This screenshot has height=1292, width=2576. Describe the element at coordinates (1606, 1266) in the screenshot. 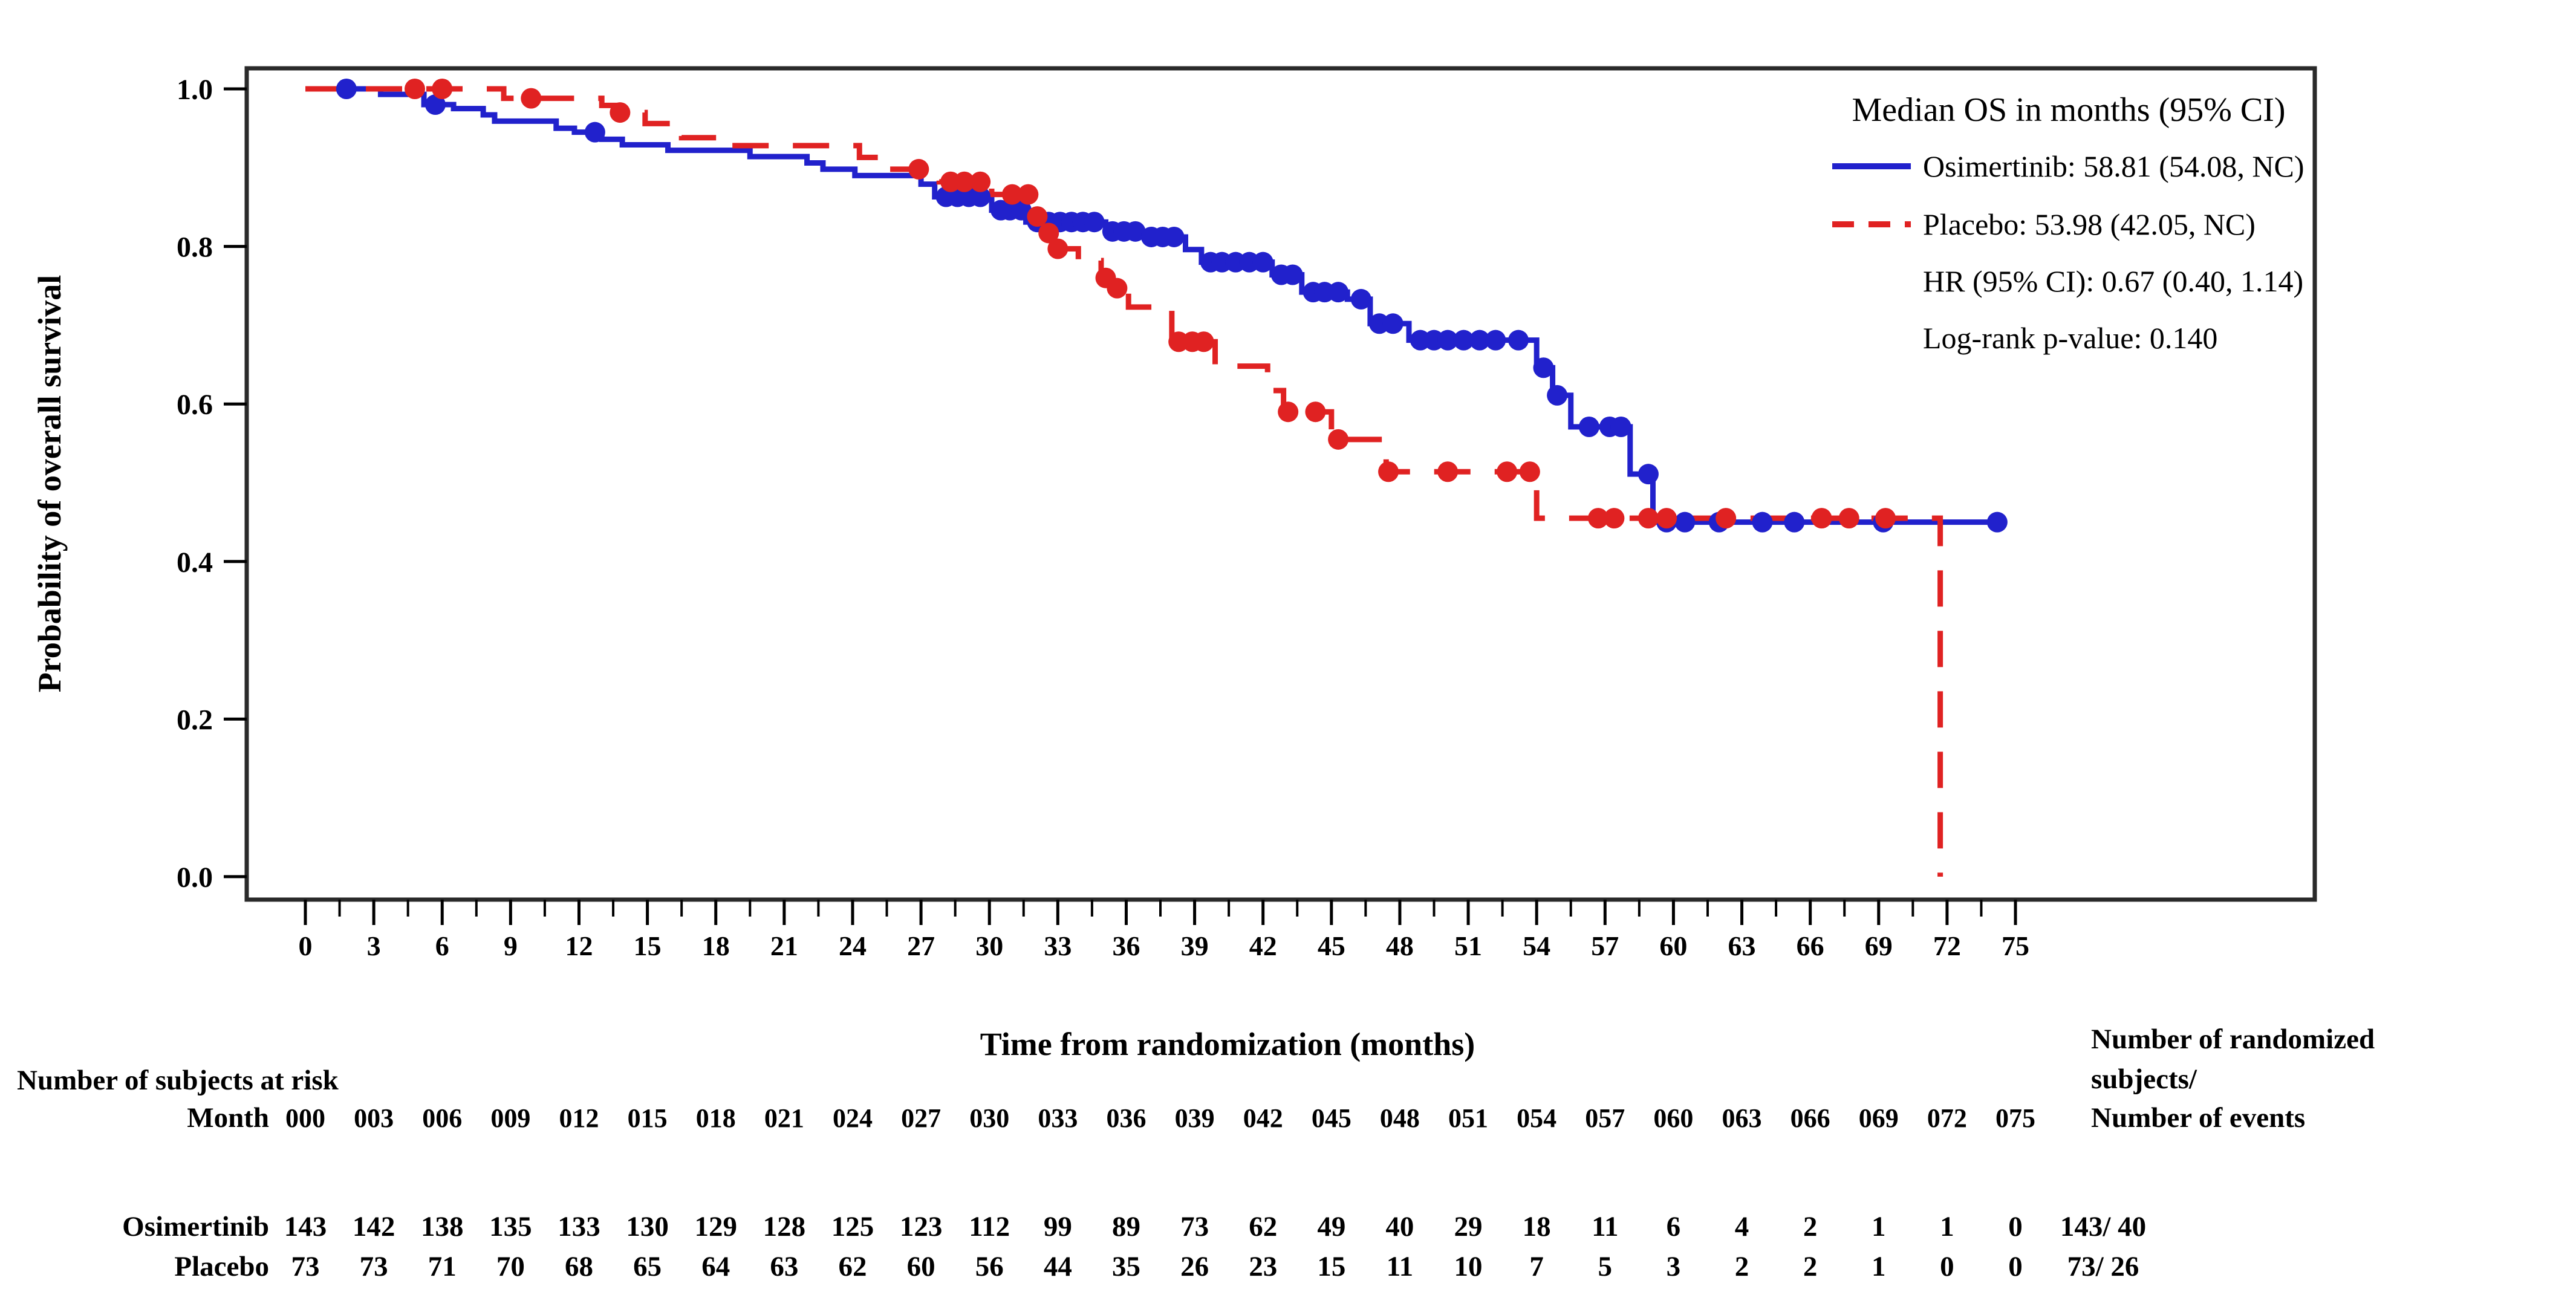

I see `risk-cell-placebo: 5` at that location.